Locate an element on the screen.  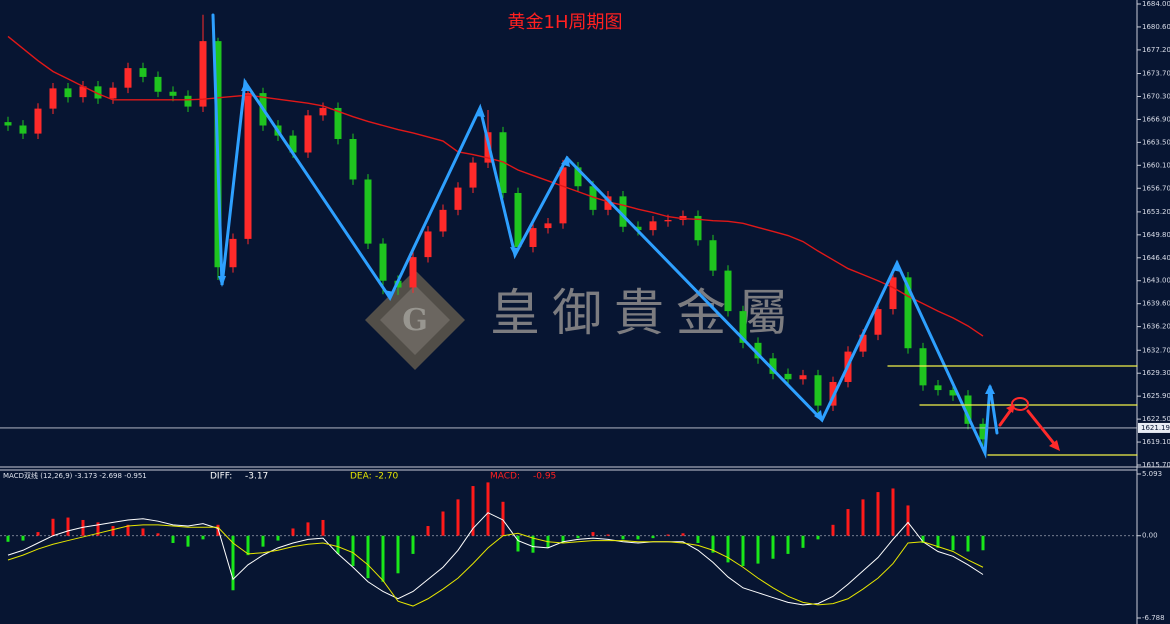
y-tick-label: 1622.50 is located at coordinates (1156, 419).